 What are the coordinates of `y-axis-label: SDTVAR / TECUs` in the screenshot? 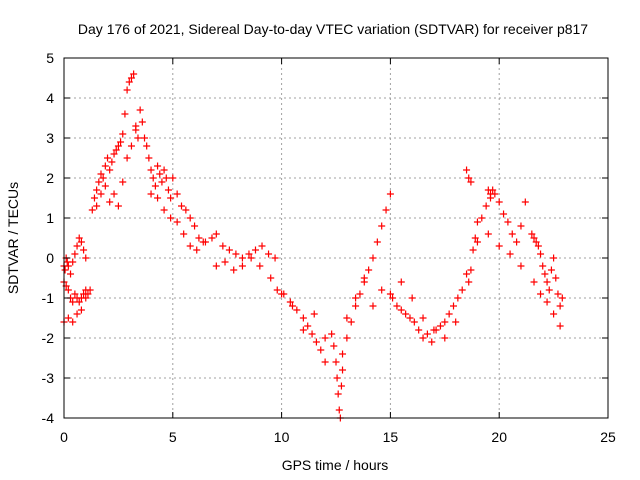 It's located at (13, 238).